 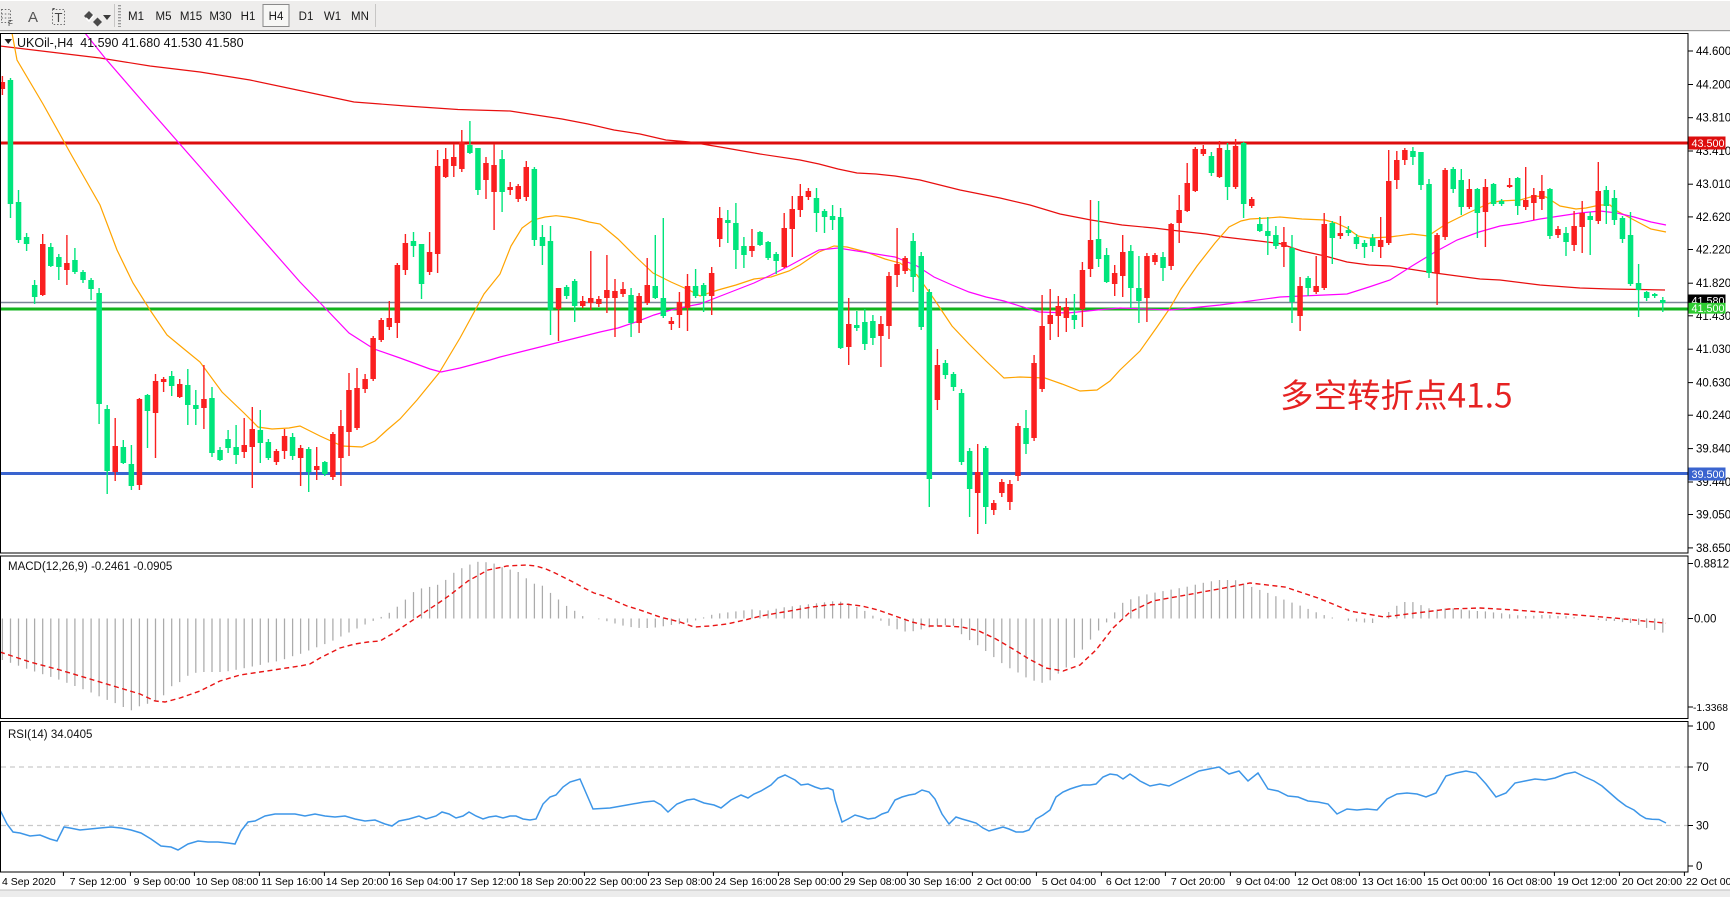 What do you see at coordinates (1713, 284) in the screenshot?
I see `svg-text: 41.820` at bounding box center [1713, 284].